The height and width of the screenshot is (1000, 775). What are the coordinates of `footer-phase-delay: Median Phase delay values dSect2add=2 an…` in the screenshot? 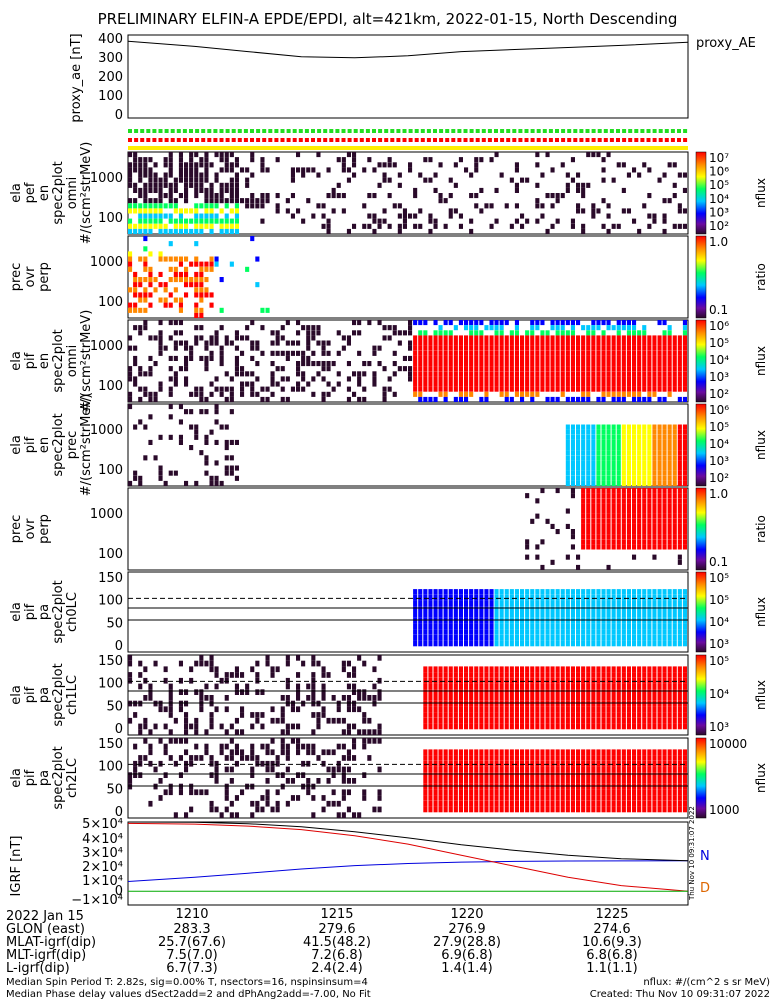 It's located at (188, 994).